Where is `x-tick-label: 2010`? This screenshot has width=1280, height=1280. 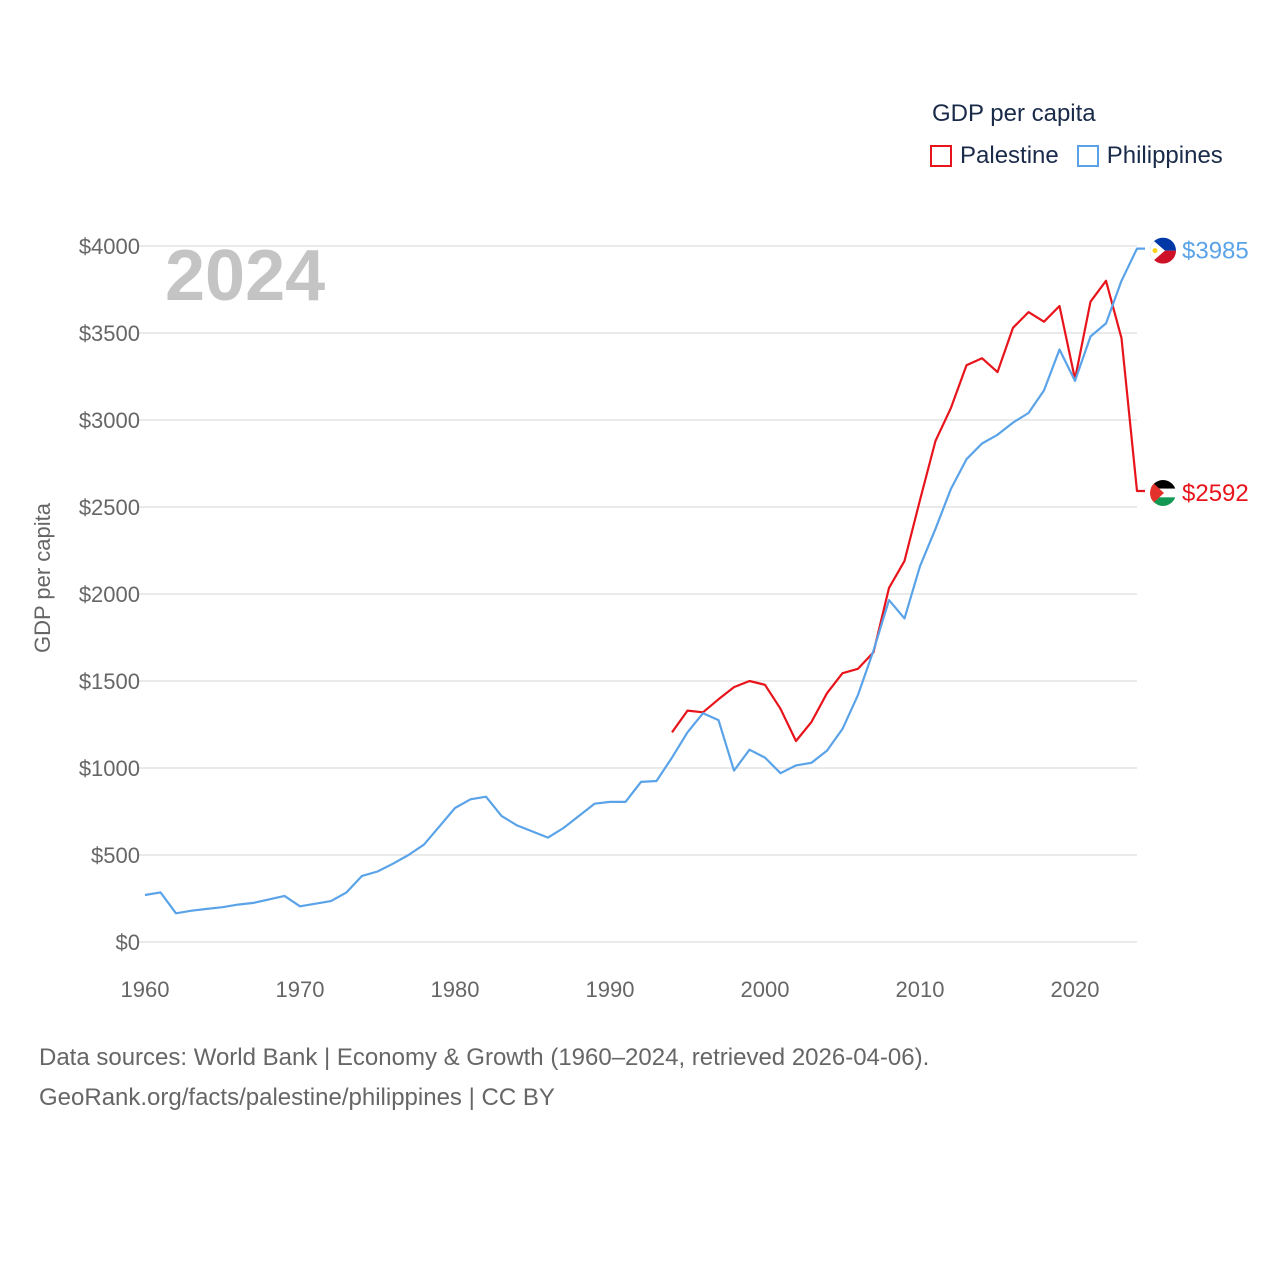
x-tick-label: 2010 is located at coordinates (920, 989).